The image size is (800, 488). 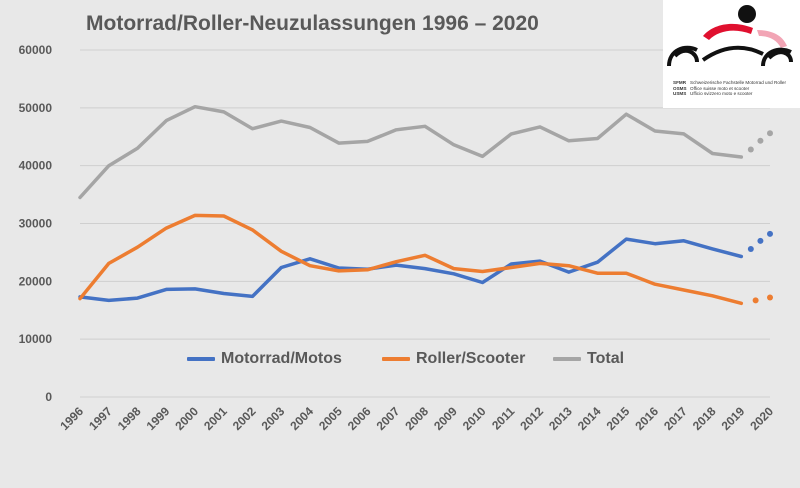 What do you see at coordinates (618, 418) in the screenshot?
I see `x-tick-label-2015: 2015` at bounding box center [618, 418].